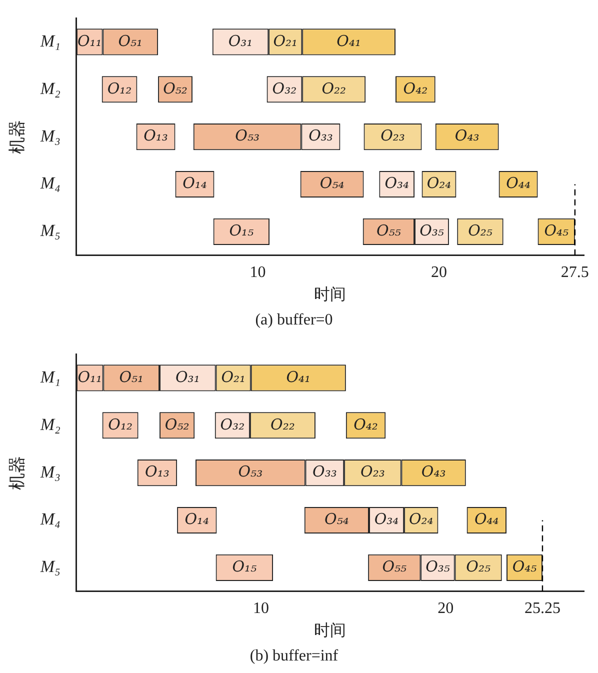 Image resolution: width=598 pixels, height=673 pixels. I want to click on x-tick-label: 27.5, so click(574, 273).